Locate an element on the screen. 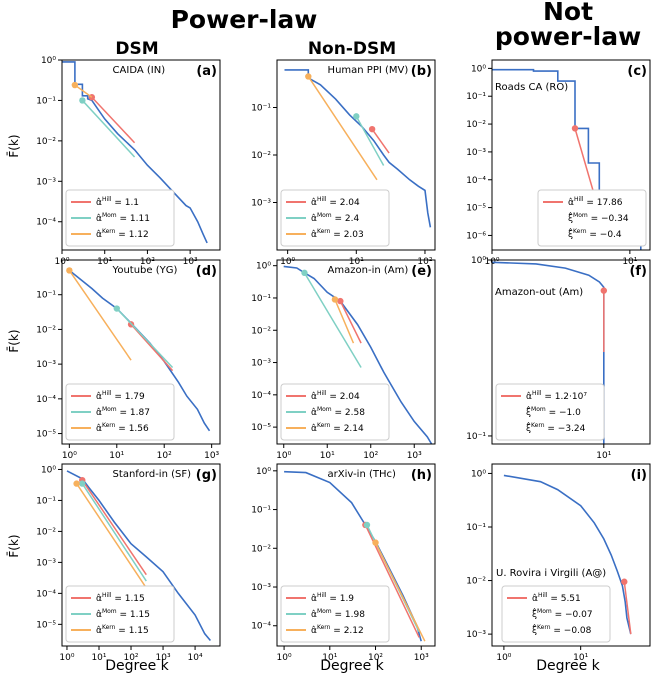  legend-entry: ξ̂Mom = −1.0 is located at coordinates (553, 411).